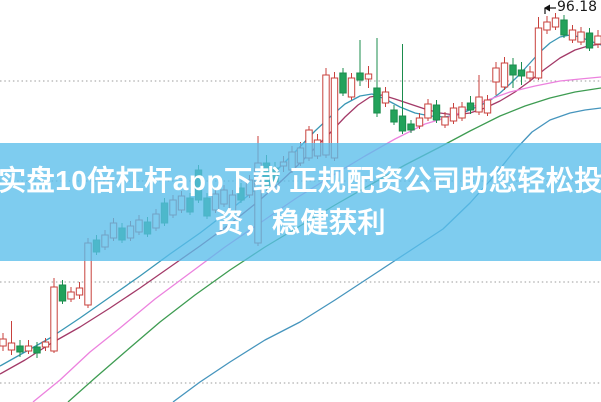 This screenshot has height=402, width=601. I want to click on high-price-label: 96.18, so click(577, 7).